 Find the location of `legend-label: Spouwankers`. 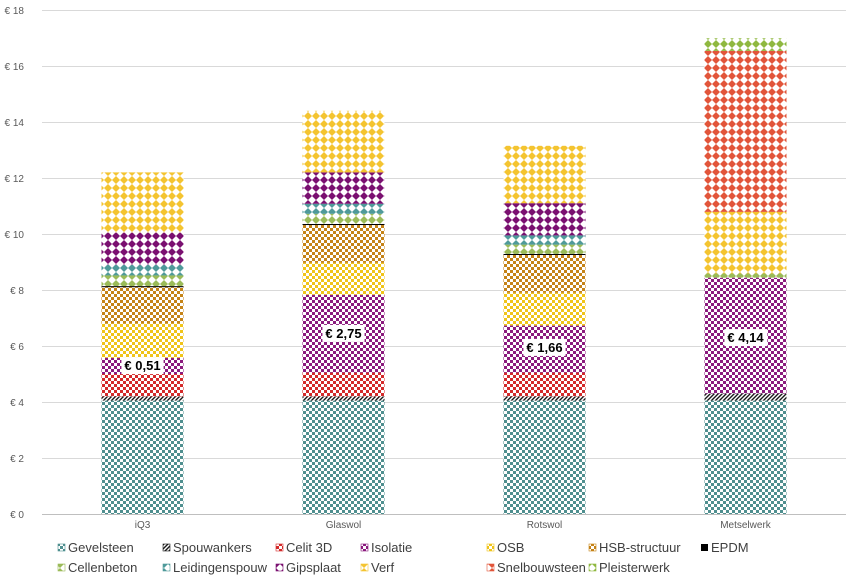

legend-label: Spouwankers is located at coordinates (212, 547).